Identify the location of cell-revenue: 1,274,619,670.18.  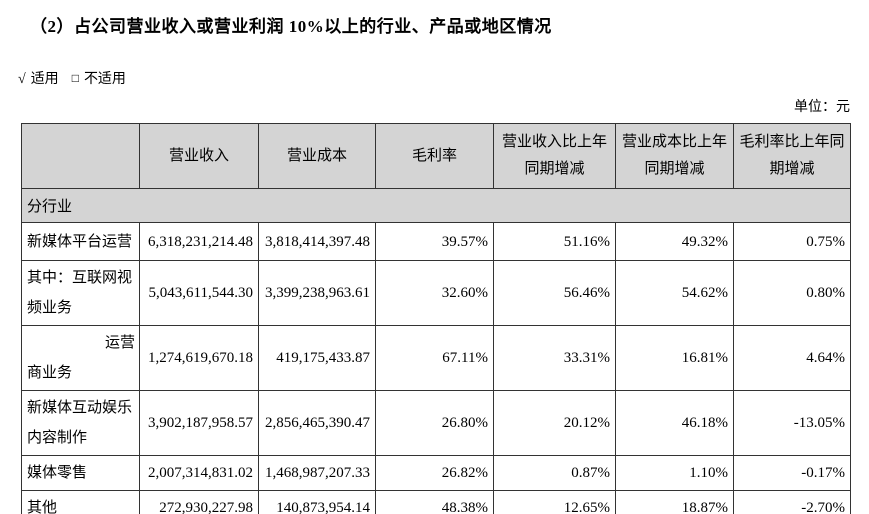
(199, 358).